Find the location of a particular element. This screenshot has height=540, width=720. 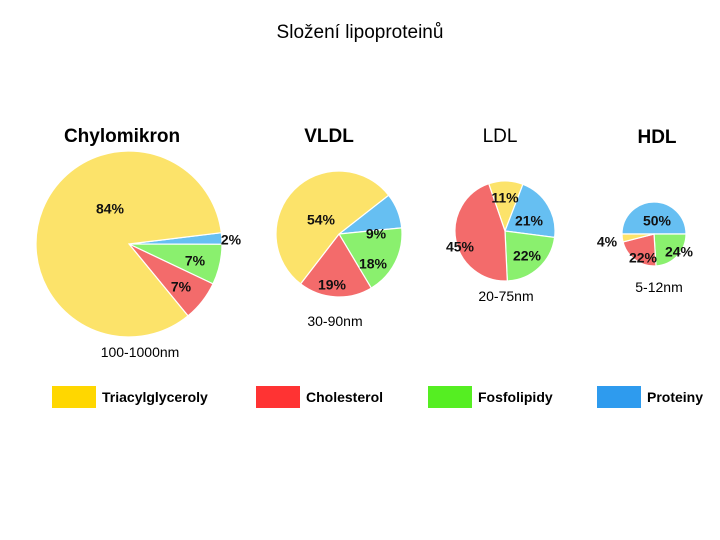

legend-label: Proteiny is located at coordinates (675, 397).